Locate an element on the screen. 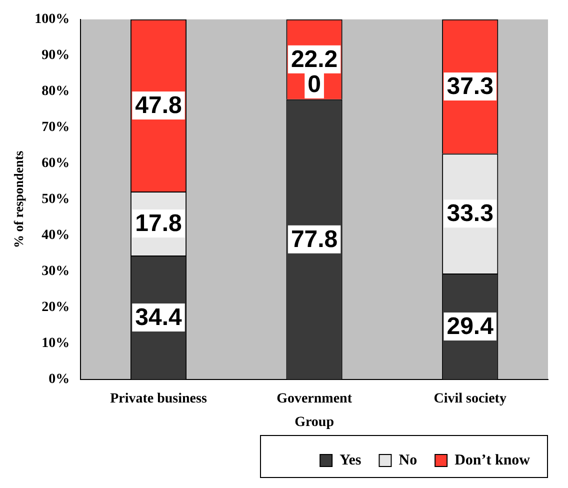 The height and width of the screenshot is (488, 568). y-tick-label: 90% is located at coordinates (56, 56).